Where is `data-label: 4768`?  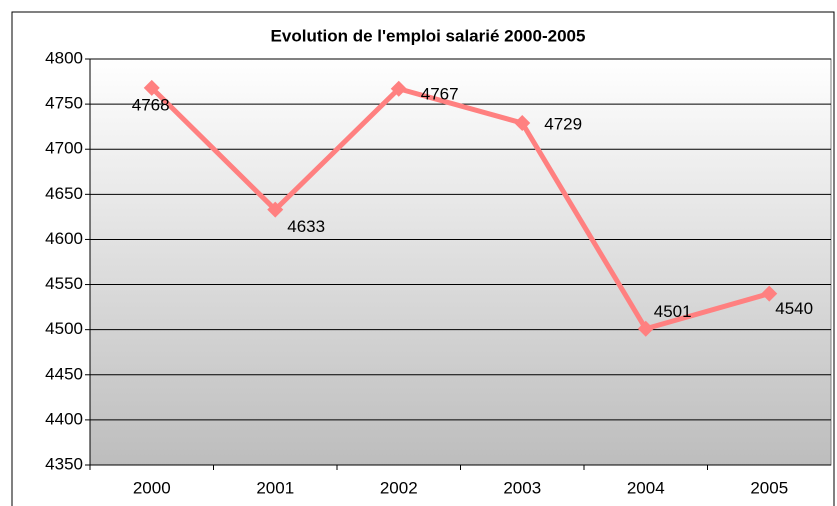
data-label: 4768 is located at coordinates (151, 104).